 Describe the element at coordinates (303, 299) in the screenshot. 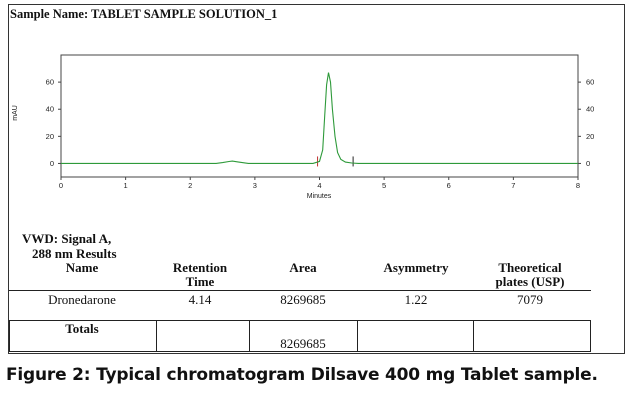

I see `row-area: 8269685` at that location.